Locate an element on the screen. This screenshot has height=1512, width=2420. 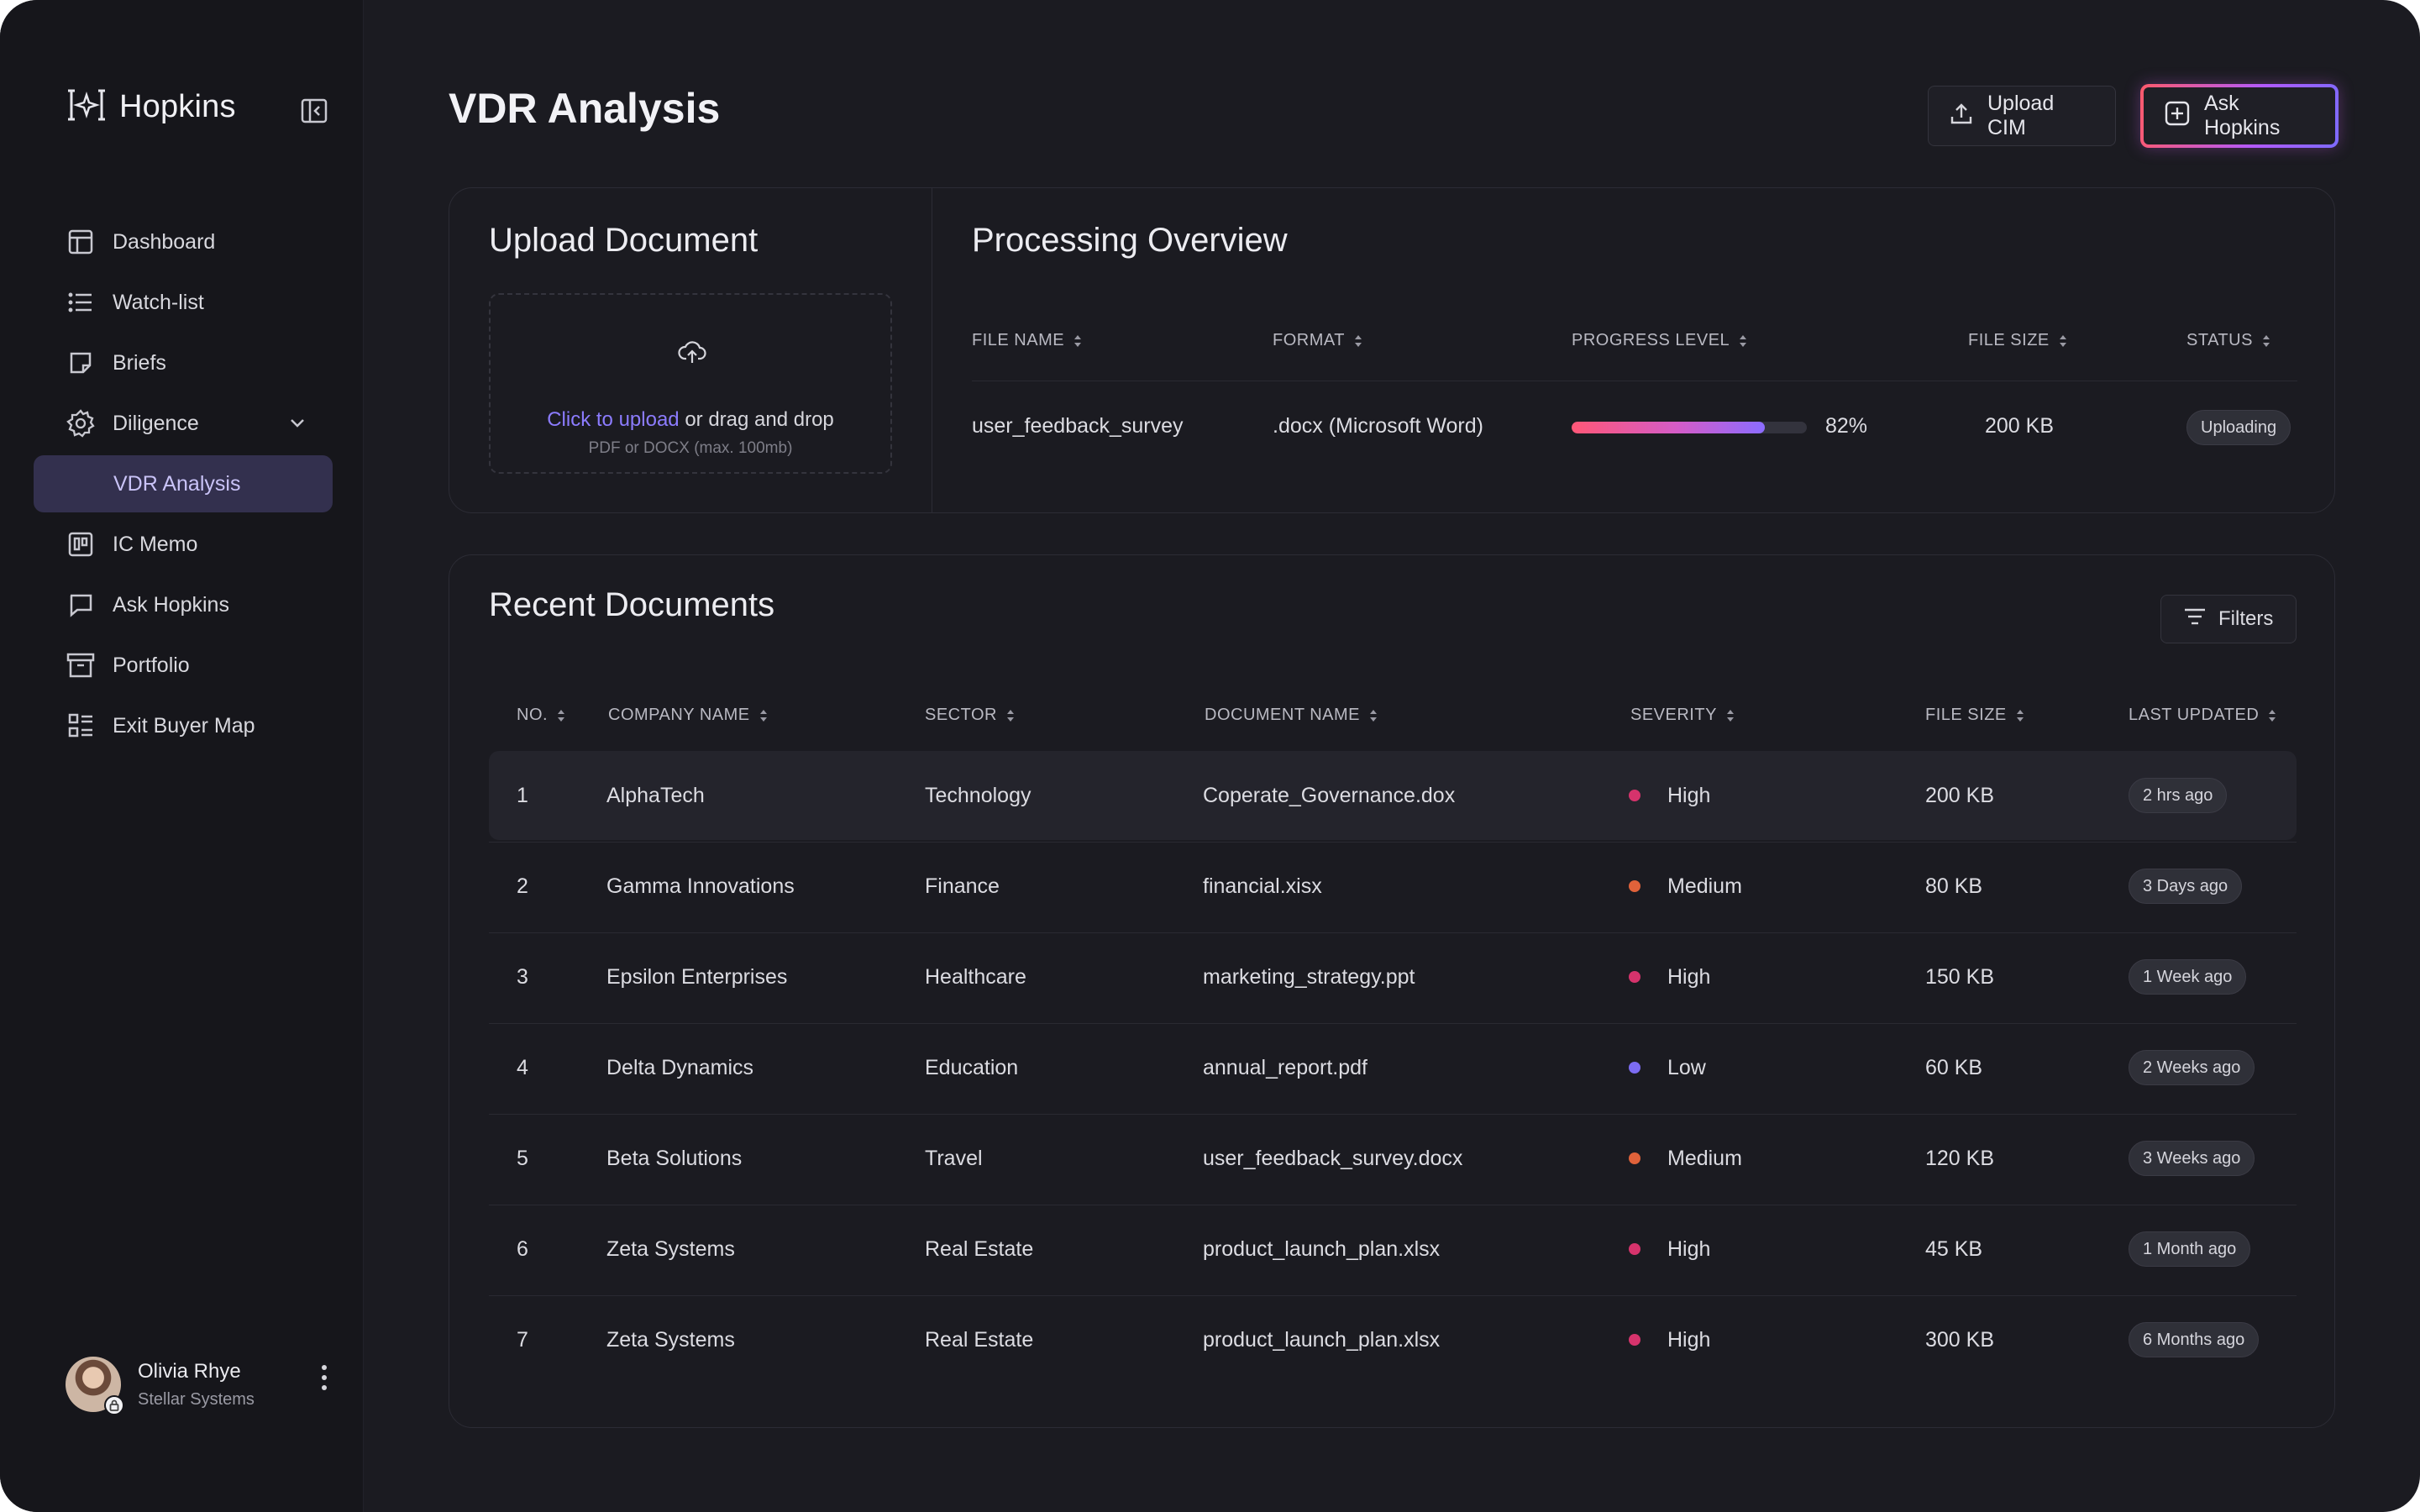
cell-severity: Medium is located at coordinates (1704, 886).